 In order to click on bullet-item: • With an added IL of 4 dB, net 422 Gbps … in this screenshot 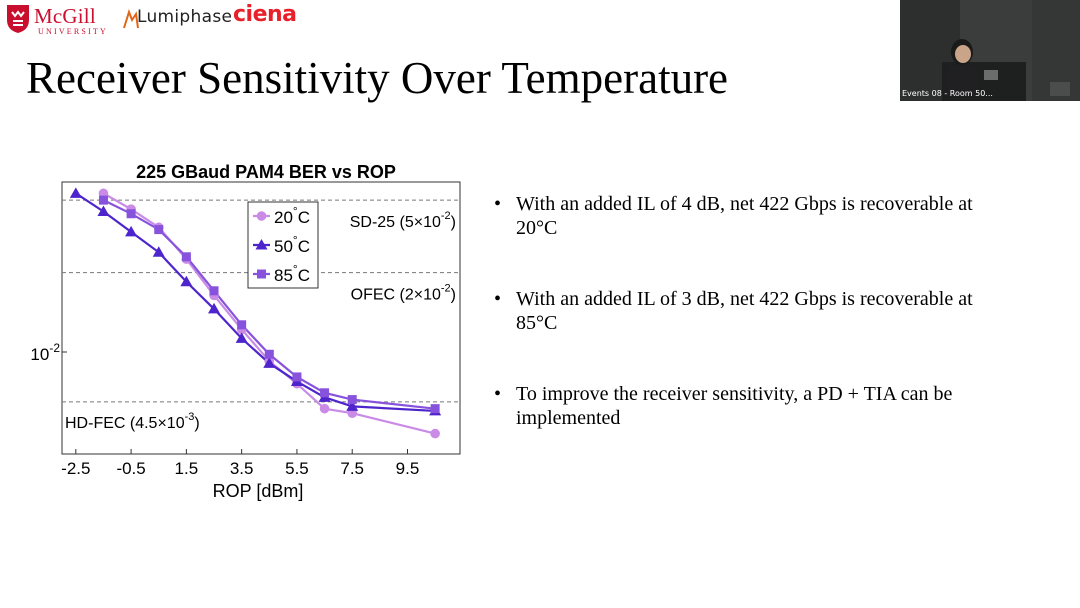, I will do `click(733, 216)`.